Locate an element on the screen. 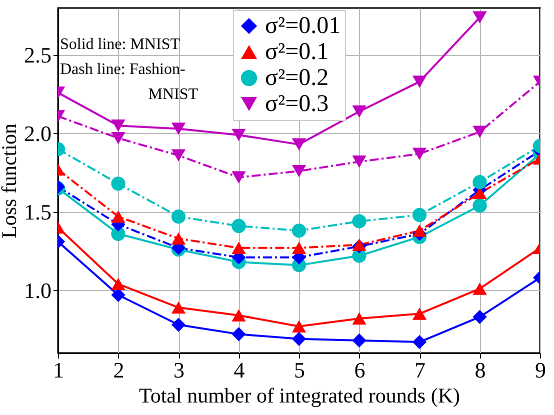 The width and height of the screenshot is (554, 415). x-axis-title: Total number of integrated rounds (K) is located at coordinates (299, 396).